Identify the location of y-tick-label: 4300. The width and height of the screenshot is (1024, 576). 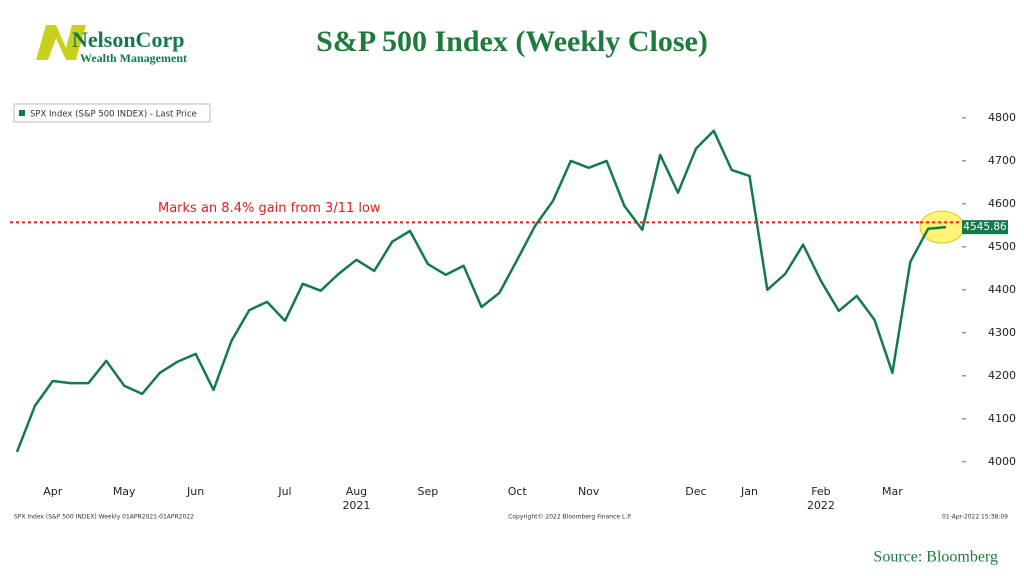
(1002, 332).